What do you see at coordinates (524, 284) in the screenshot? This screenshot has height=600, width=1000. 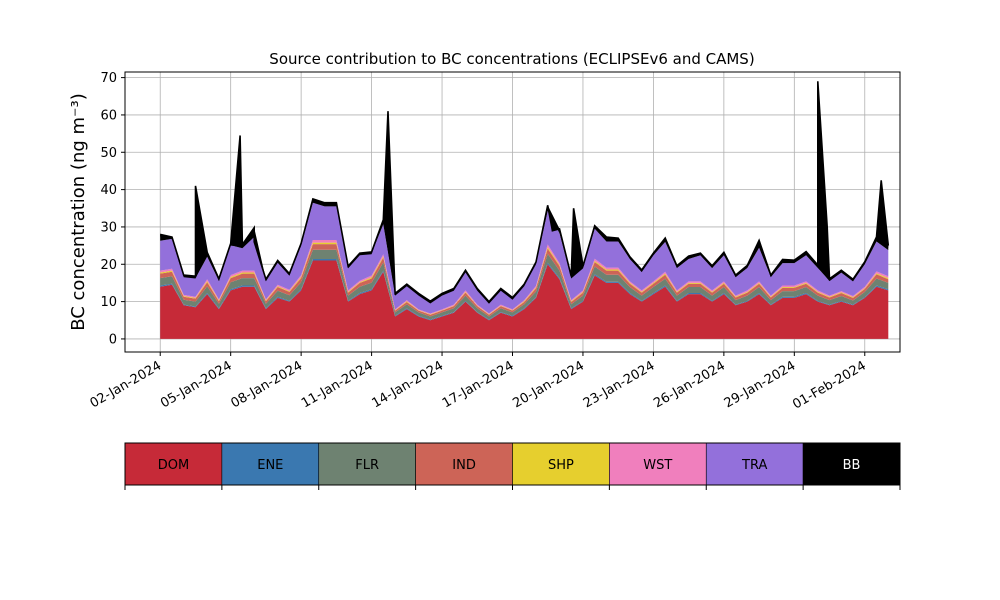 I see `area-flr` at bounding box center [524, 284].